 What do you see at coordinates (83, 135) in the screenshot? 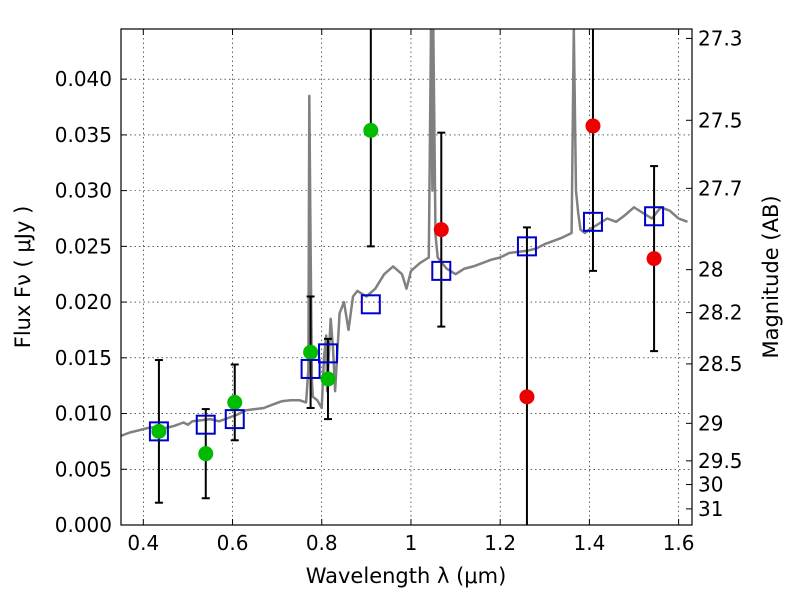
I see `y-tick-label: 0.035` at bounding box center [83, 135].